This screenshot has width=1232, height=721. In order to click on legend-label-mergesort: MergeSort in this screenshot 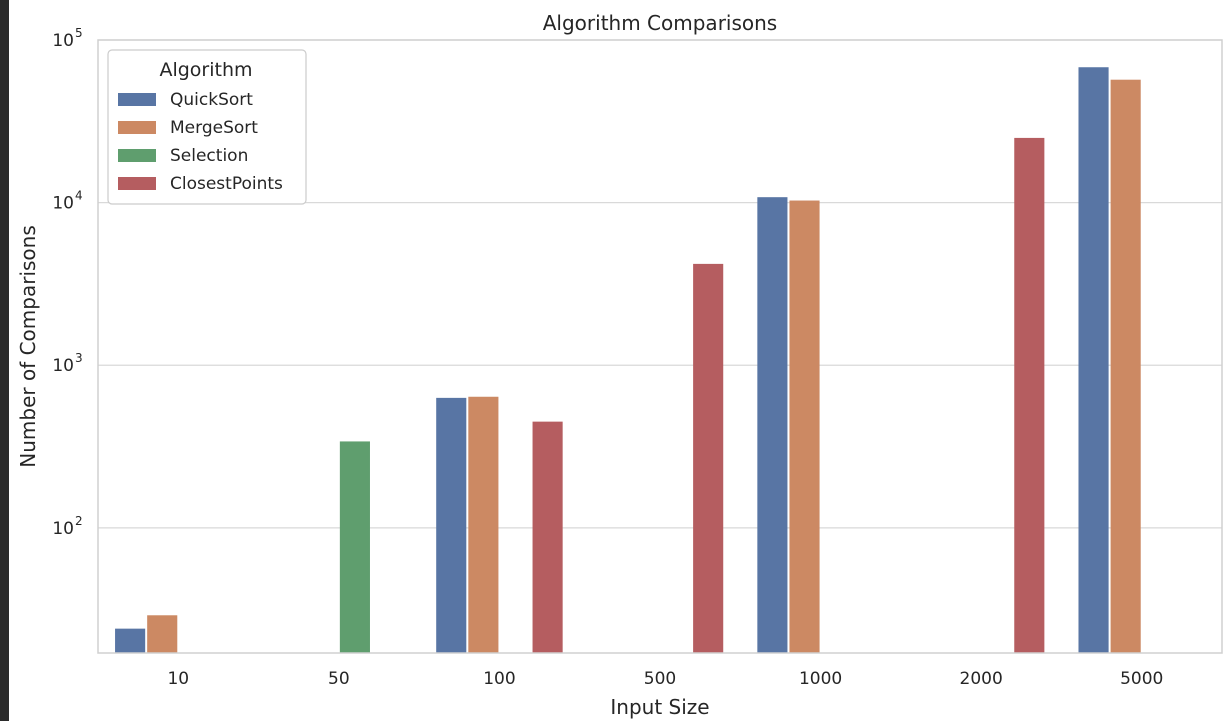, I will do `click(214, 128)`.